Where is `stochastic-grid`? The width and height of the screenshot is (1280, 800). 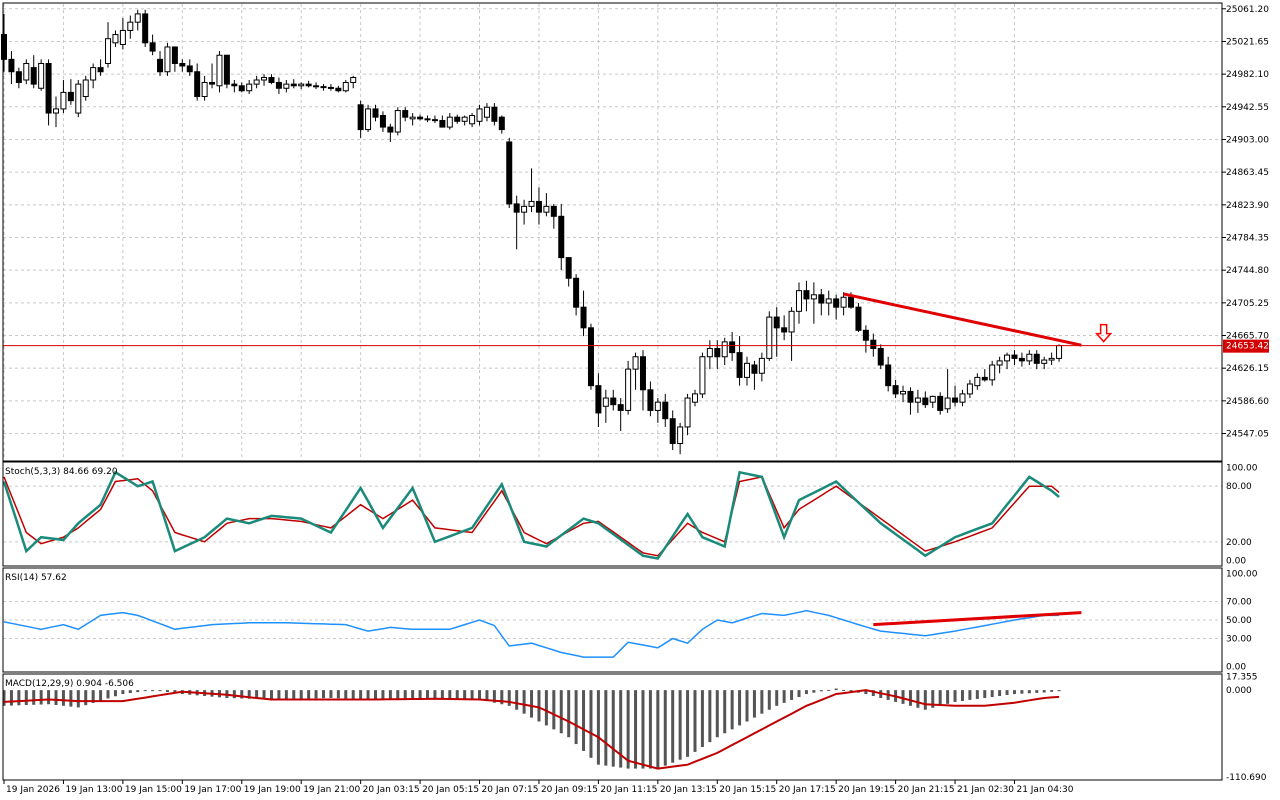
stochastic-grid is located at coordinates (612, 514).